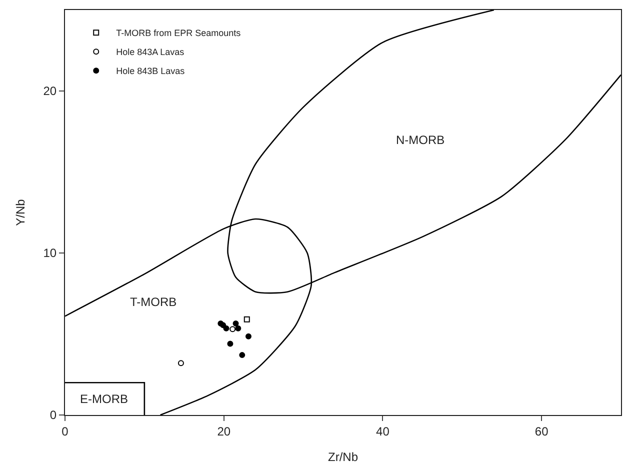  What do you see at coordinates (50, 91) in the screenshot?
I see `y-tick-label: 20` at bounding box center [50, 91].